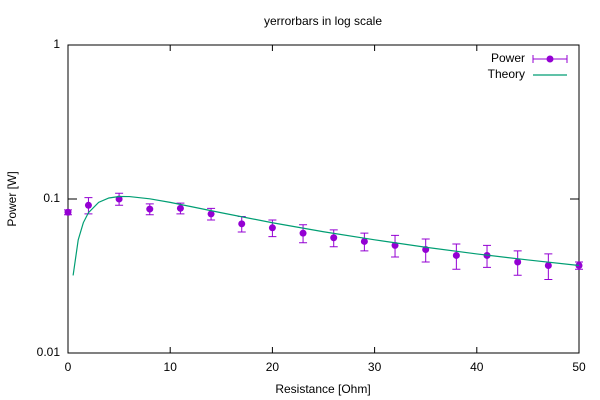  Describe the element at coordinates (49, 352) in the screenshot. I see `y-tick-label: 0.01` at that location.